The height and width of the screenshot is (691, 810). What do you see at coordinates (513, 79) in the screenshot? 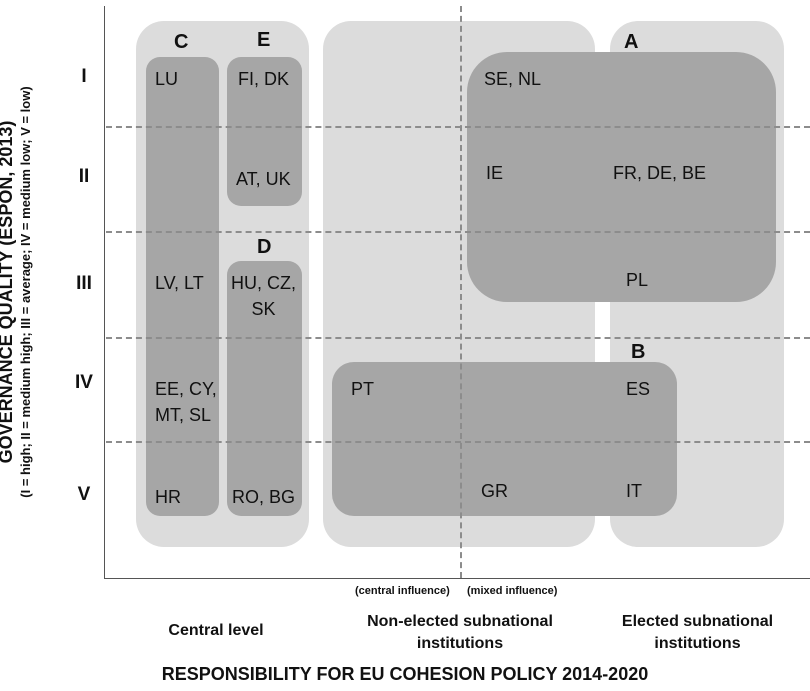
I see `country-se-nl: SE, NL` at bounding box center [513, 79].